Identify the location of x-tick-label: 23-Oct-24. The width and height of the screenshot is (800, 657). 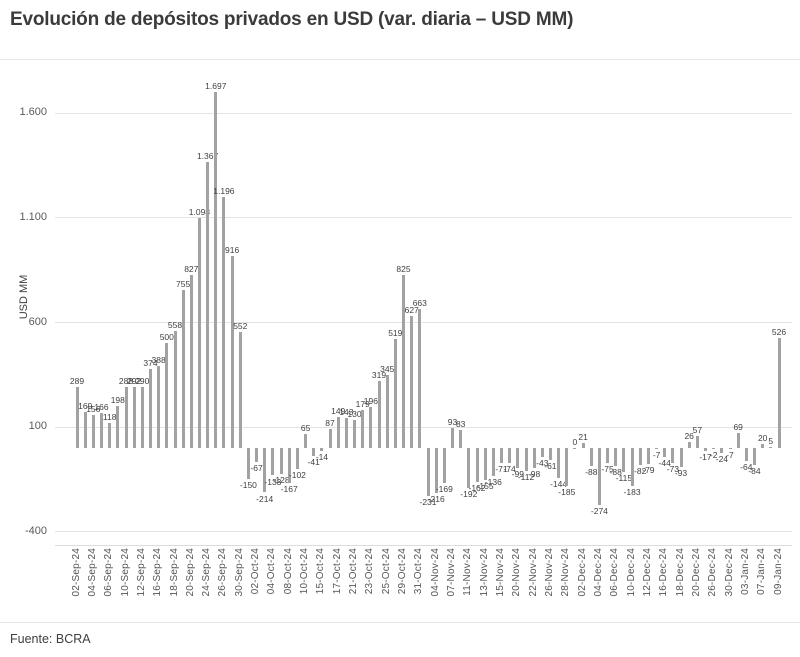
(370, 571).